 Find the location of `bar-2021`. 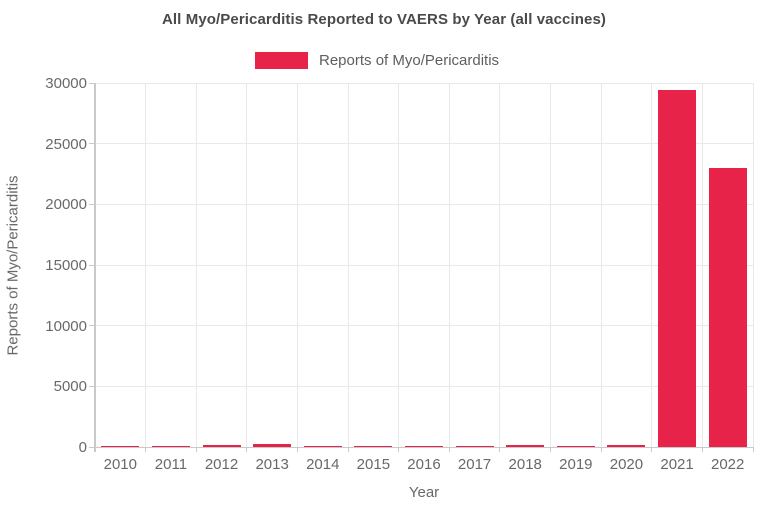

bar-2021 is located at coordinates (677, 268).